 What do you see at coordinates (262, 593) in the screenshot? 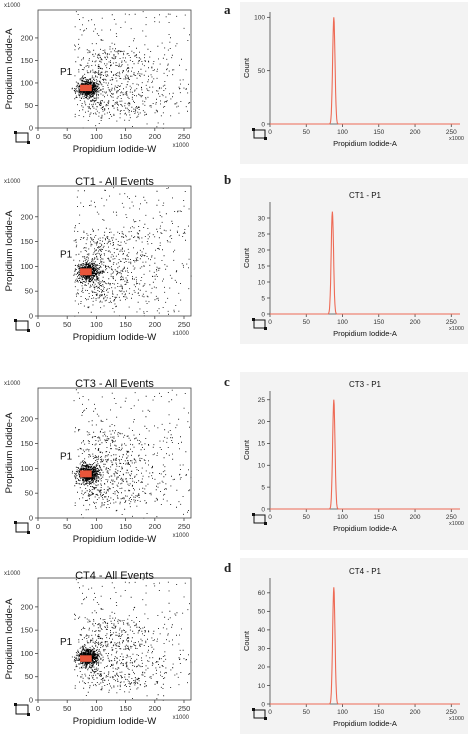
I see `hist-y-tick-label: 60` at bounding box center [262, 593].